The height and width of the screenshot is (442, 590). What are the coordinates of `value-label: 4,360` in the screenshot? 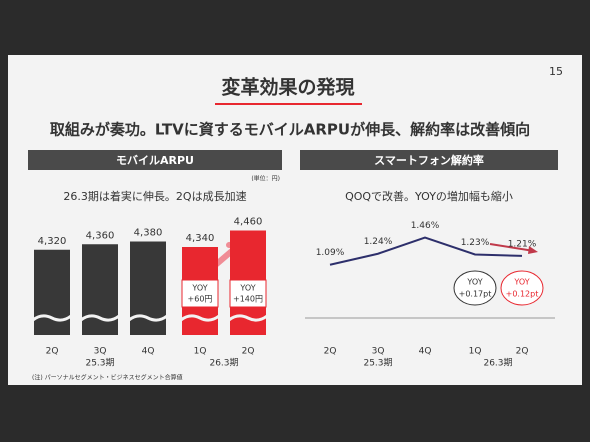 It's located at (100, 235).